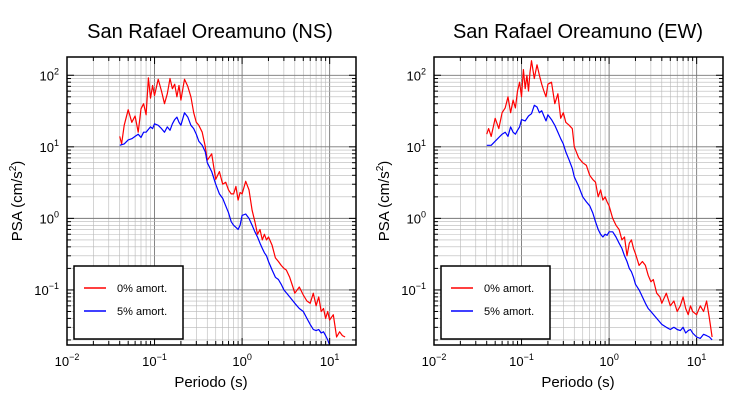 The width and height of the screenshot is (730, 400). What do you see at coordinates (578, 32) in the screenshot?
I see `chart-title: San Rafael Oreamuno (EW)` at bounding box center [578, 32].